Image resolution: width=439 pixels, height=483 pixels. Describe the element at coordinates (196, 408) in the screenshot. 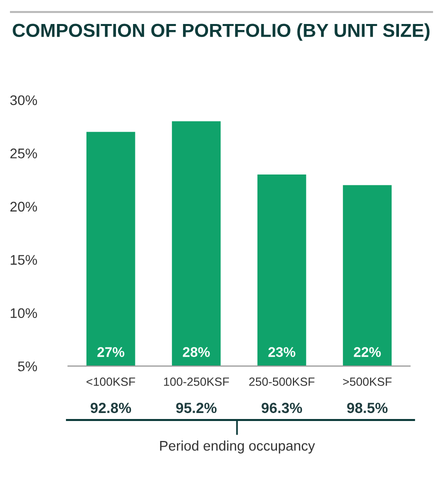

I see `text: 95.2%` at that location.